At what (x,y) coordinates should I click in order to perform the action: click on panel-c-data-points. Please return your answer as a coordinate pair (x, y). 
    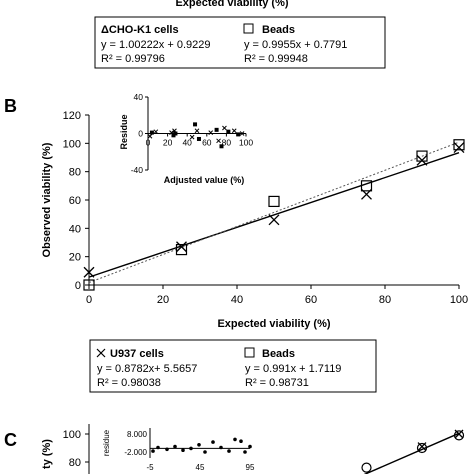
    Looking at the image, I should click on (413, 451).